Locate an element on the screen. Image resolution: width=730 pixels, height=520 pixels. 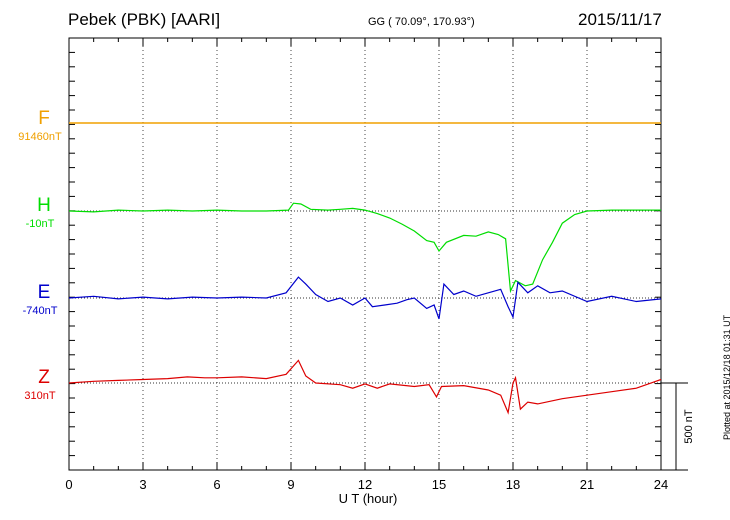
channel-h-label: H is located at coordinates (44, 205).